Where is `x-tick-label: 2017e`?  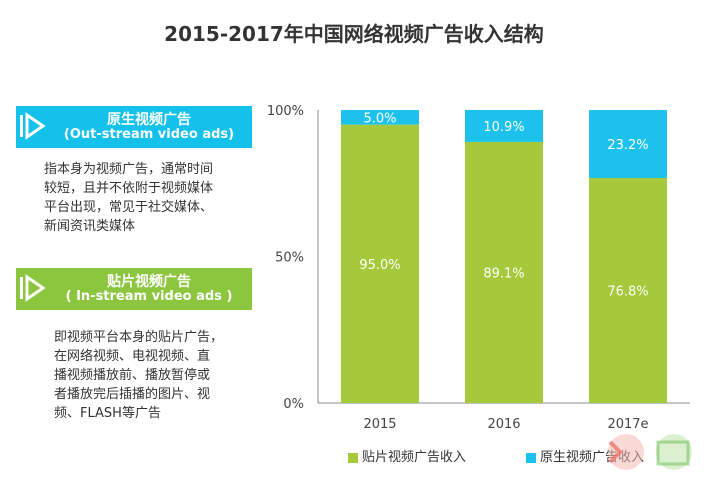
x-tick-label: 2017e is located at coordinates (627, 424).